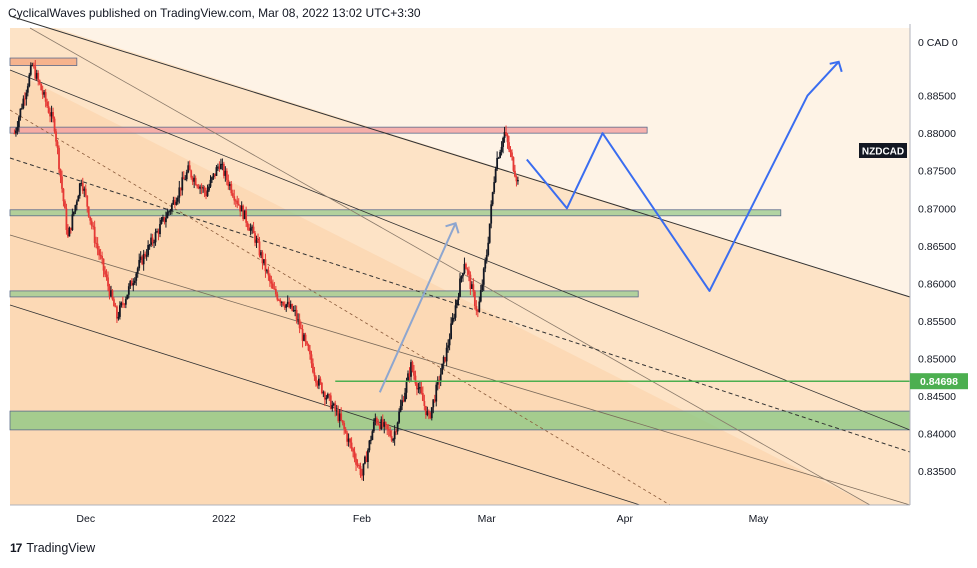 The height and width of the screenshot is (568, 977). Describe the element at coordinates (52, 548) in the screenshot. I see `tradingview-footer: 17 TradingView` at that location.